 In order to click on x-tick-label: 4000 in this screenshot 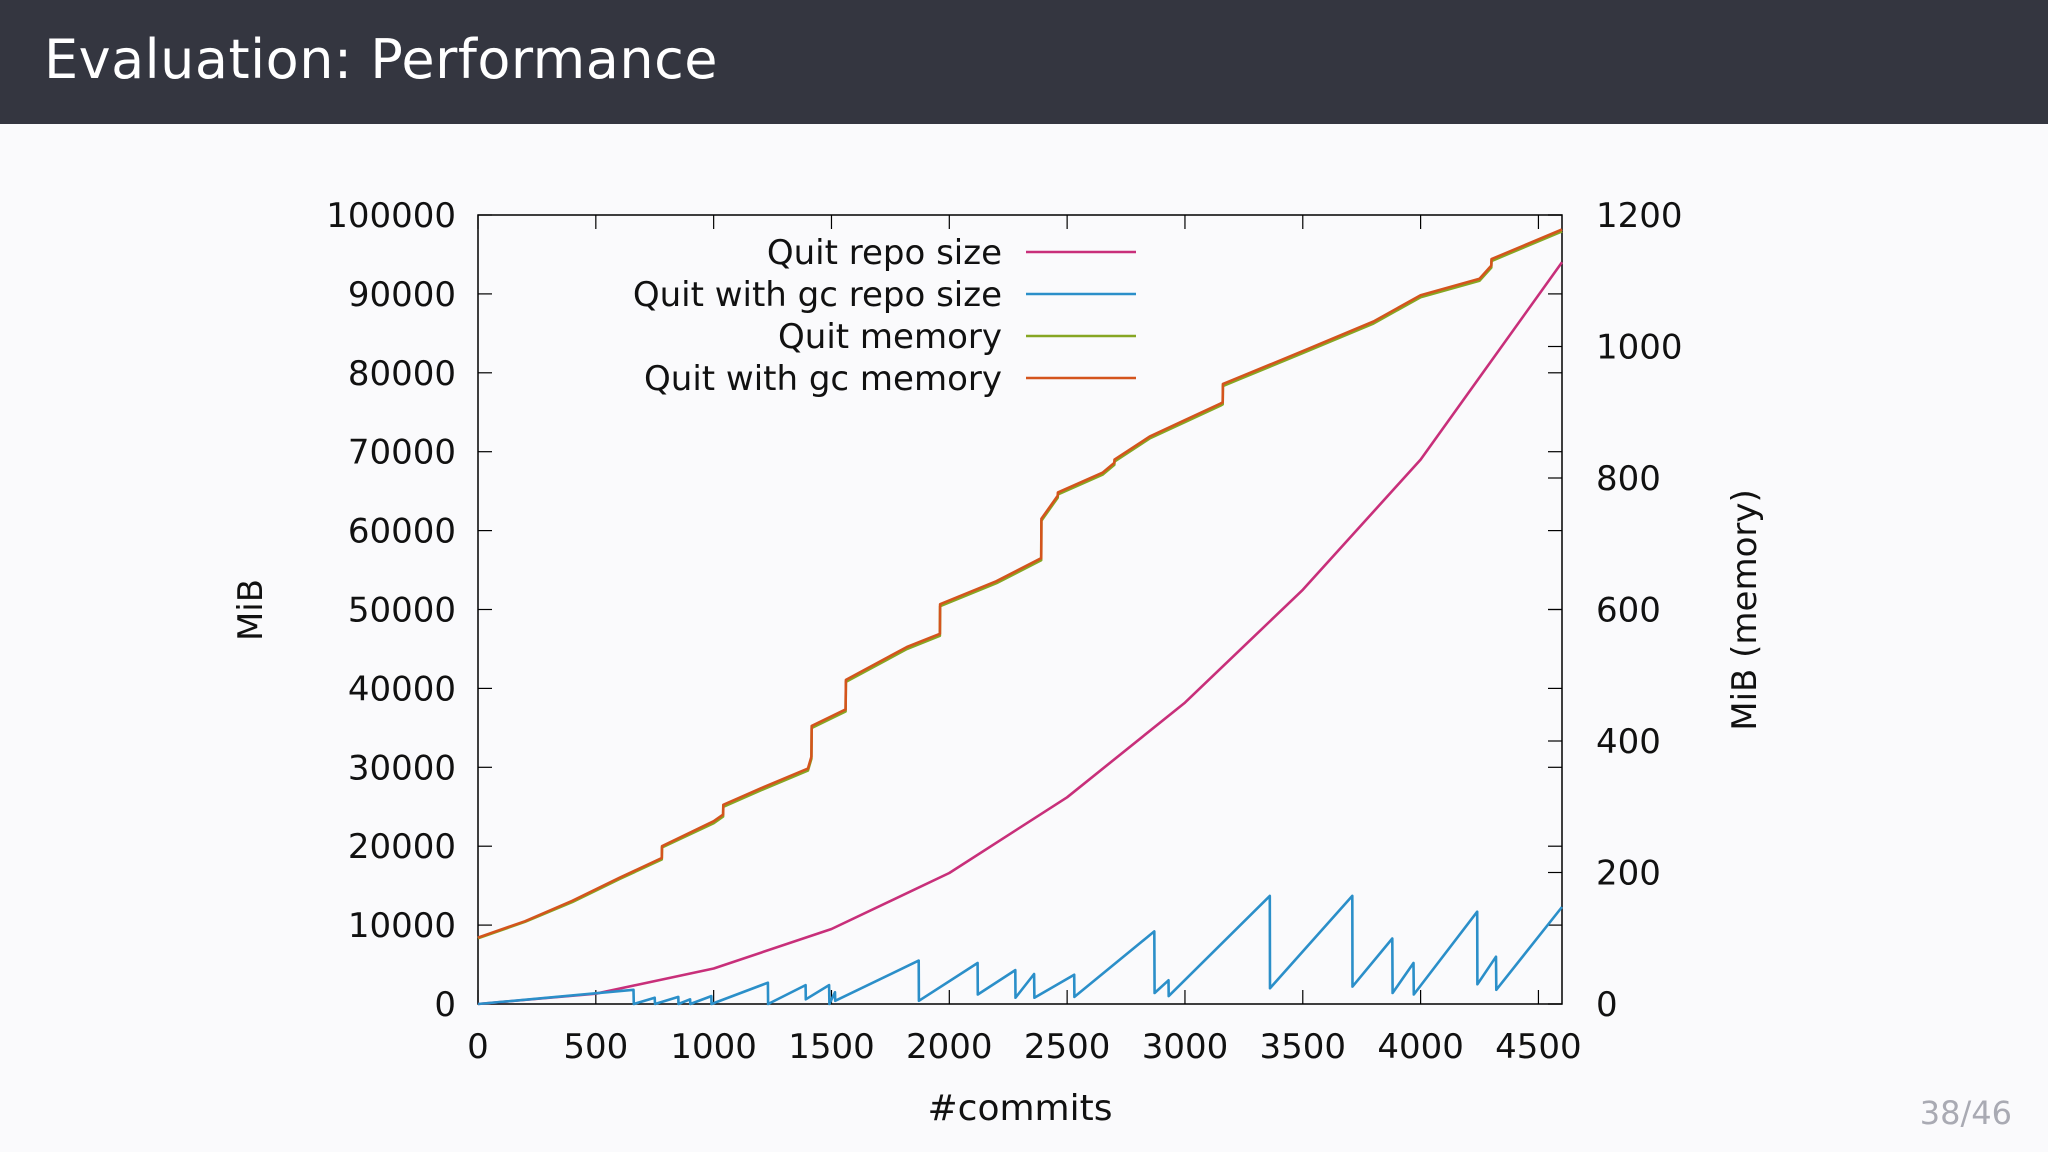, I will do `click(1420, 1047)`.